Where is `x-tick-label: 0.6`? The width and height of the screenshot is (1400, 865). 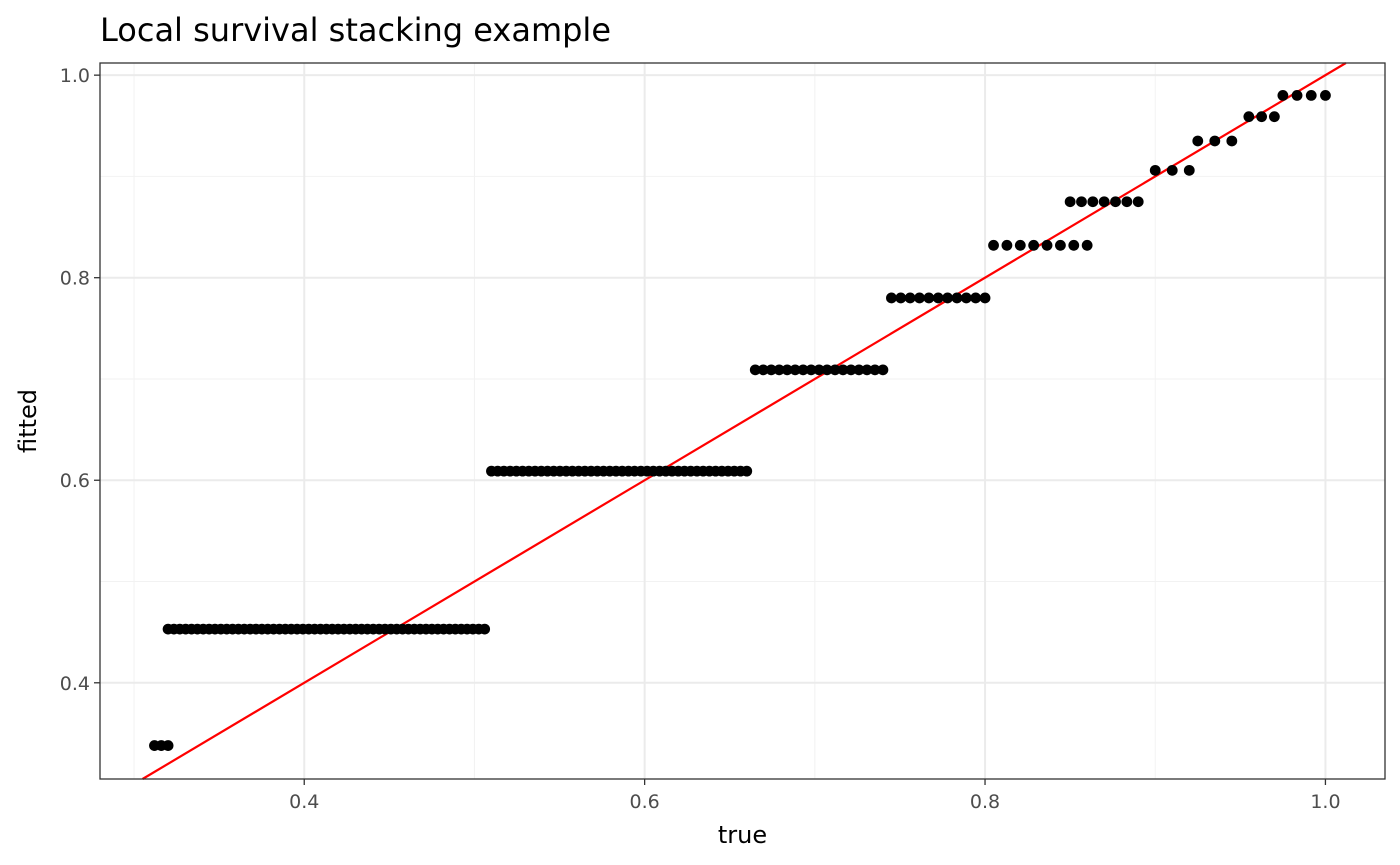
x-tick-label: 0.6 is located at coordinates (645, 802).